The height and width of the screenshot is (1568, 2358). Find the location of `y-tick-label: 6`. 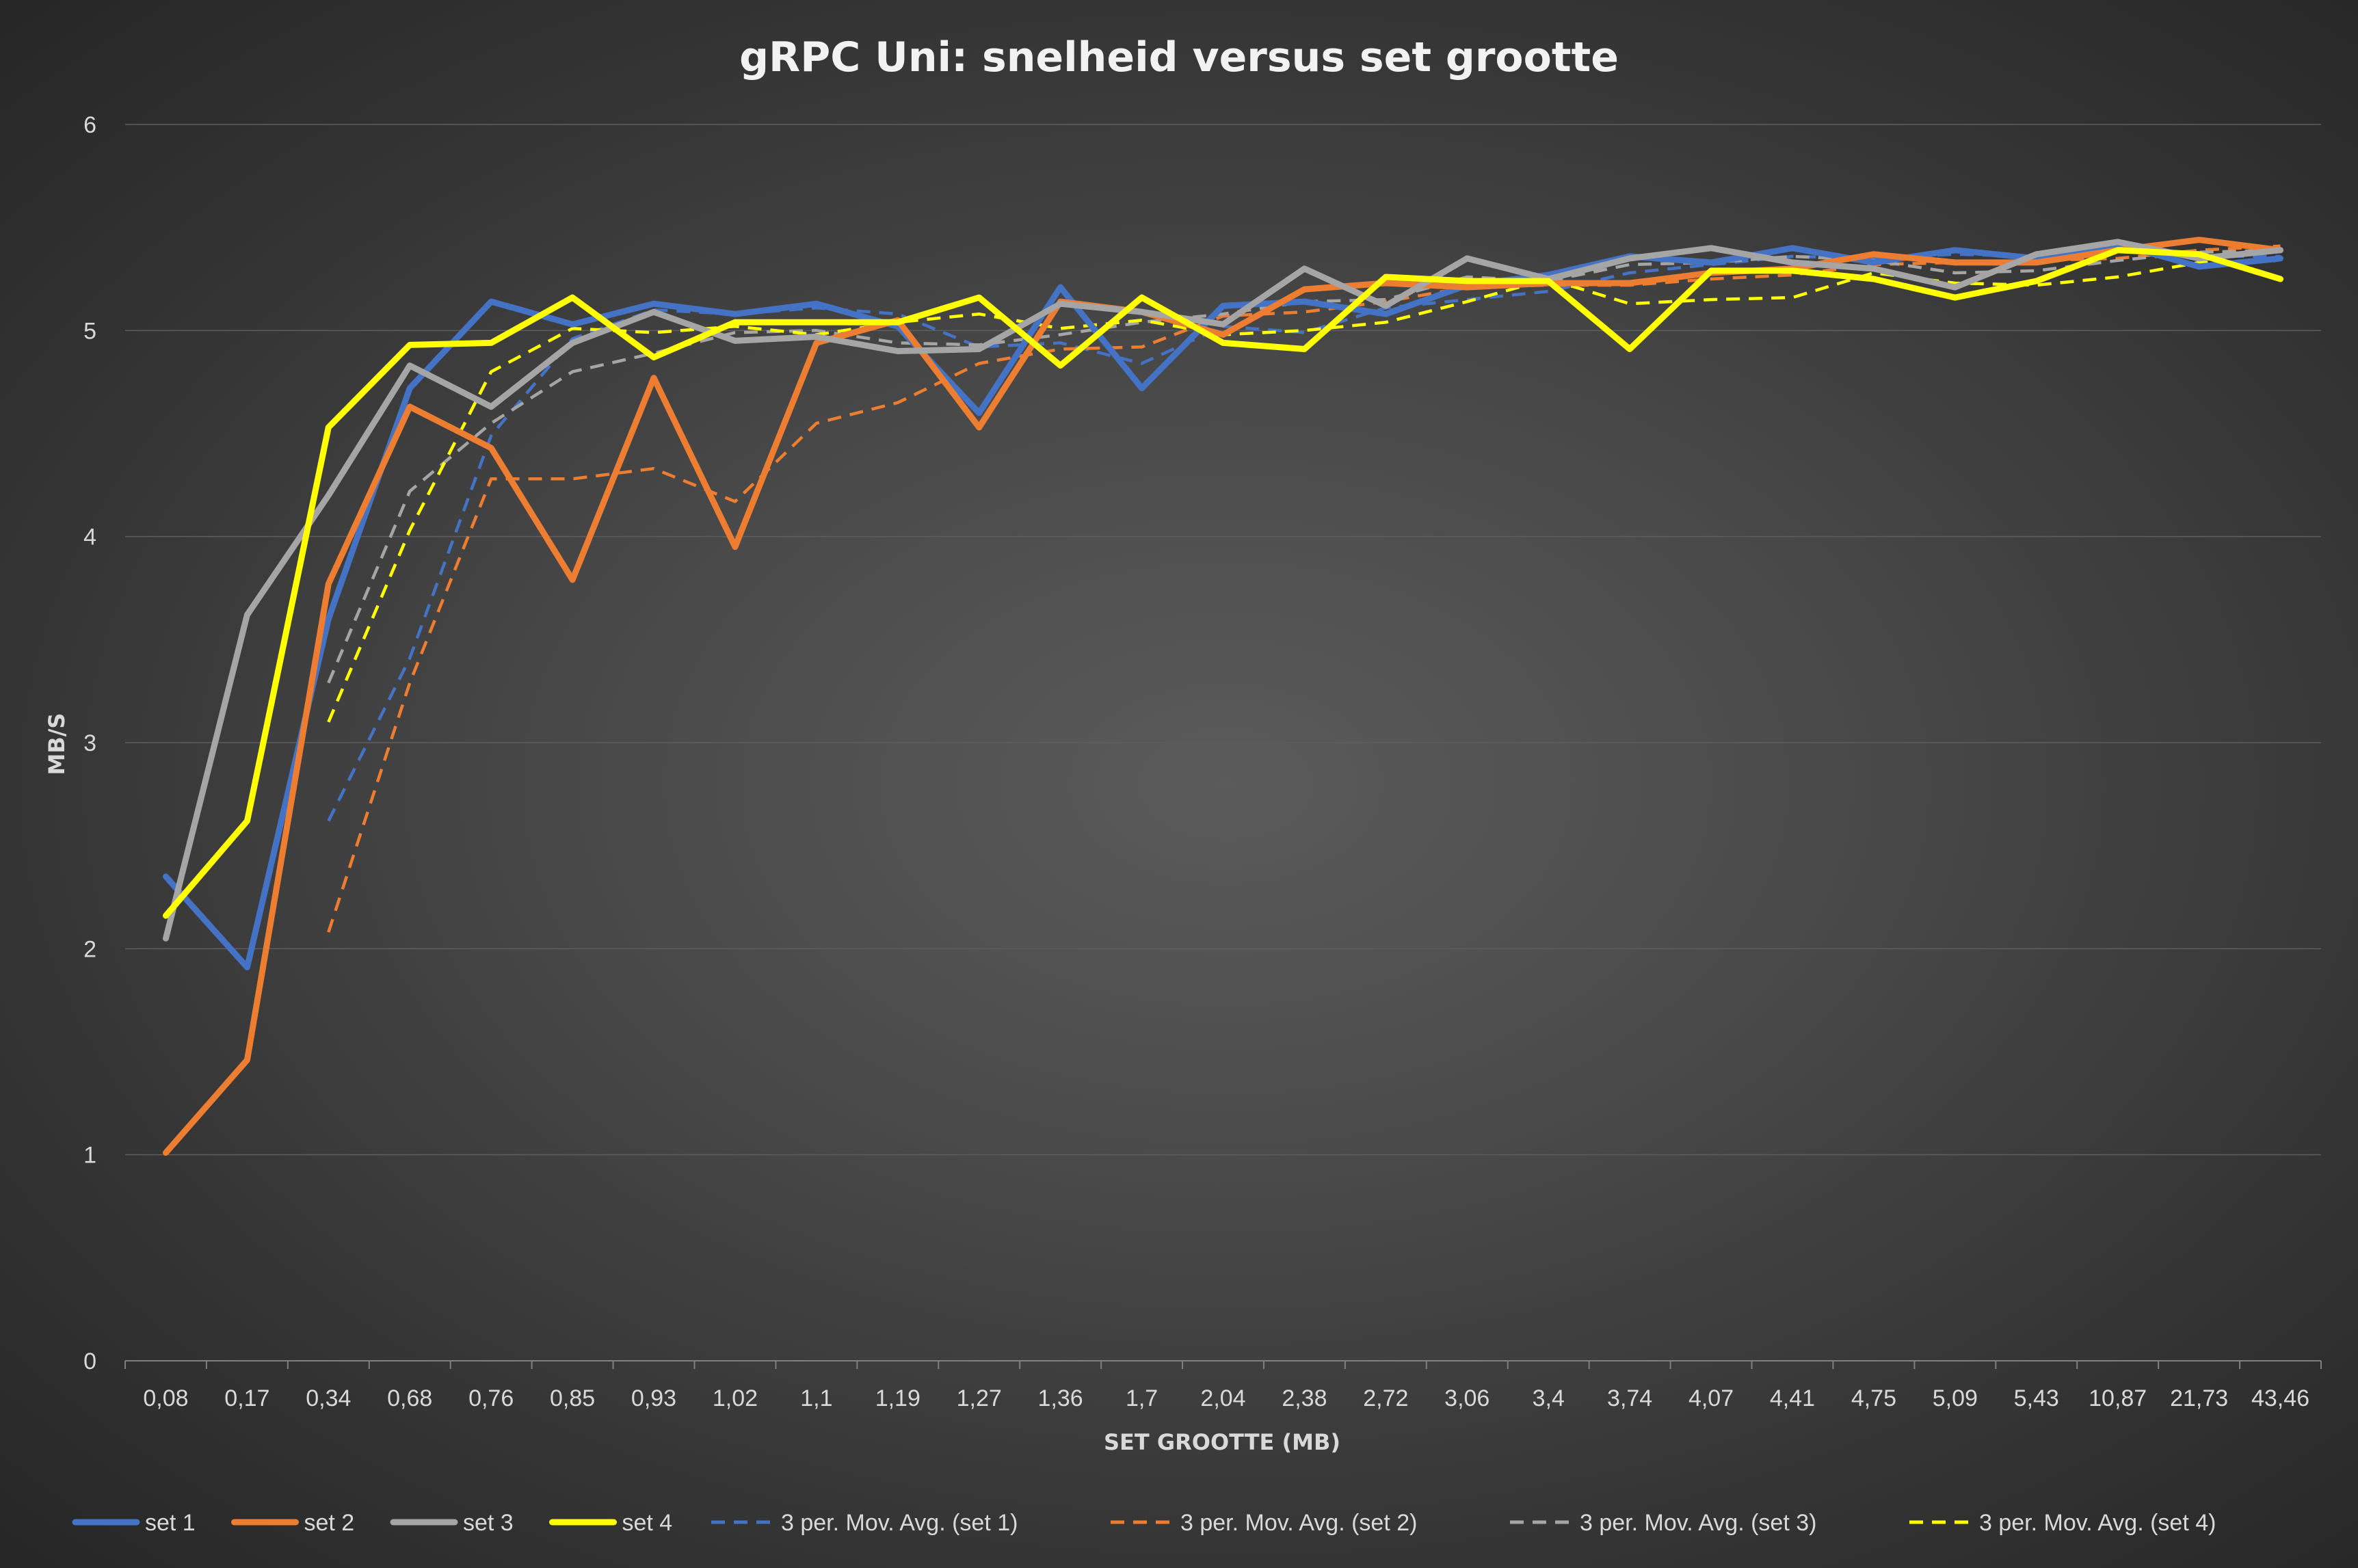

y-tick-label: 6 is located at coordinates (89, 125).